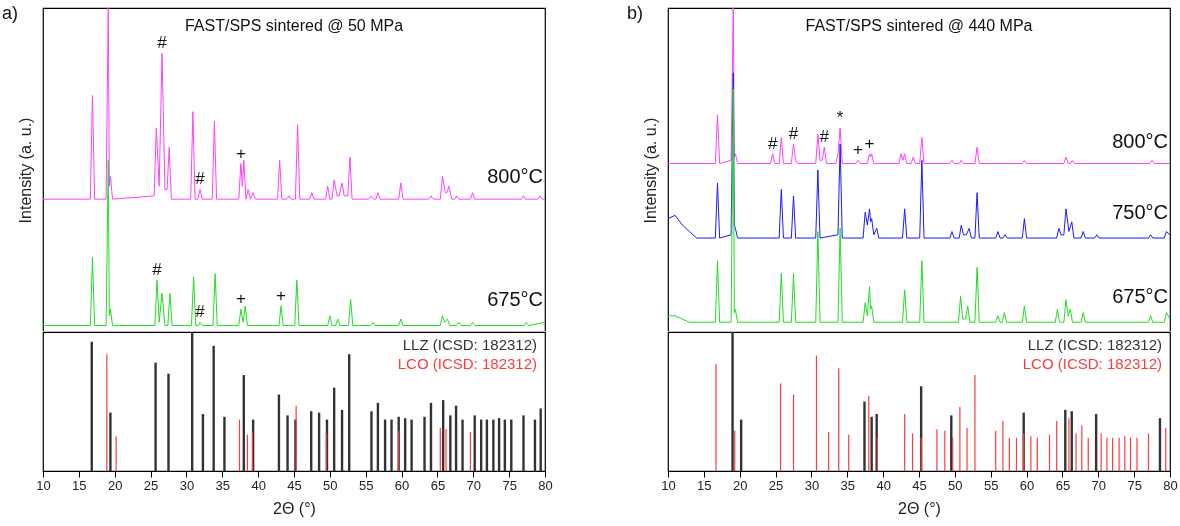 The height and width of the screenshot is (526, 1180). I want to click on annotation: FAST/SPS sintered @ 440 MPa, so click(919, 25).